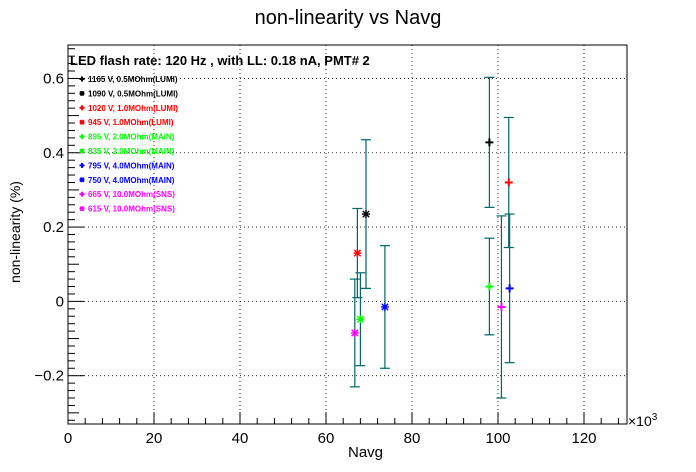 The height and width of the screenshot is (472, 696). I want to click on x-multiplier: ×10³, so click(643, 420).